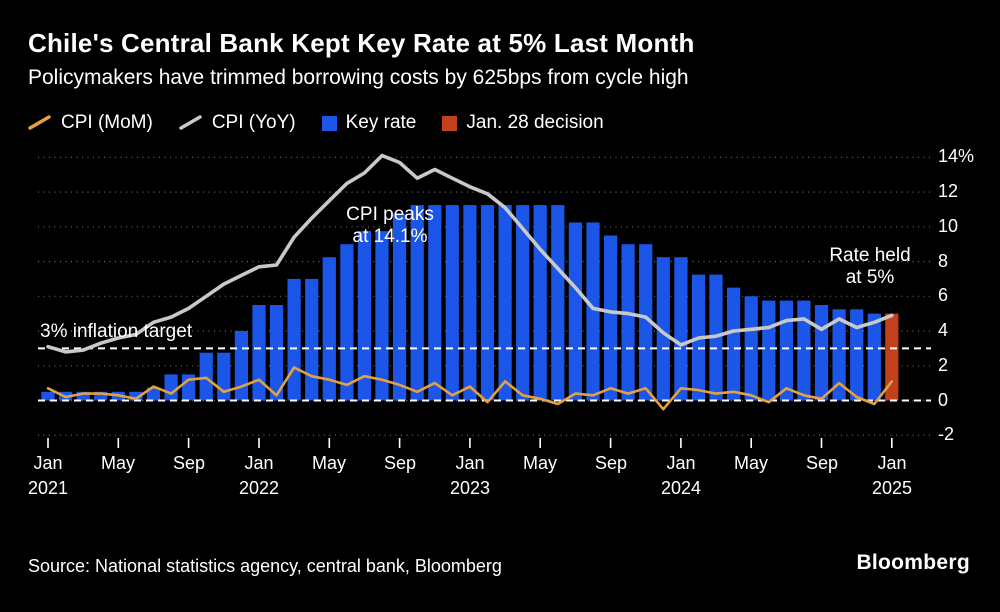 Image resolution: width=1000 pixels, height=612 pixels. I want to click on y-axis-label: -2, so click(946, 434).